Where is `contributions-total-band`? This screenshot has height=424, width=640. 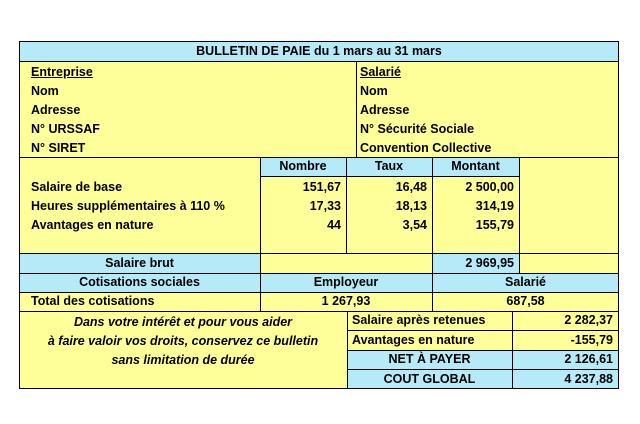 contributions-total-band is located at coordinates (319, 301).